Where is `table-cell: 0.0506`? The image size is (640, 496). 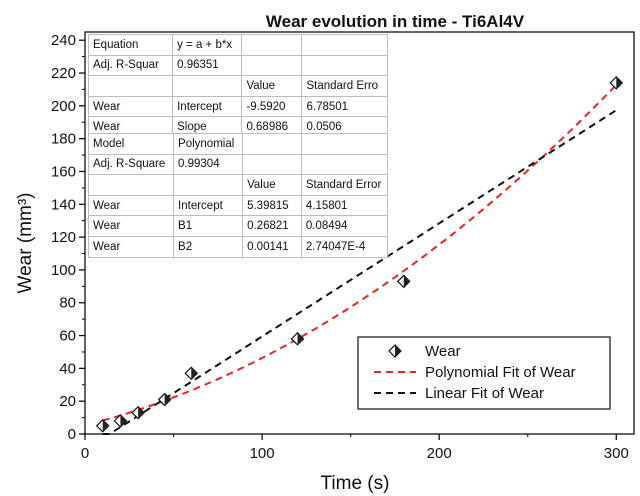
table-cell: 0.0506 is located at coordinates (344, 127).